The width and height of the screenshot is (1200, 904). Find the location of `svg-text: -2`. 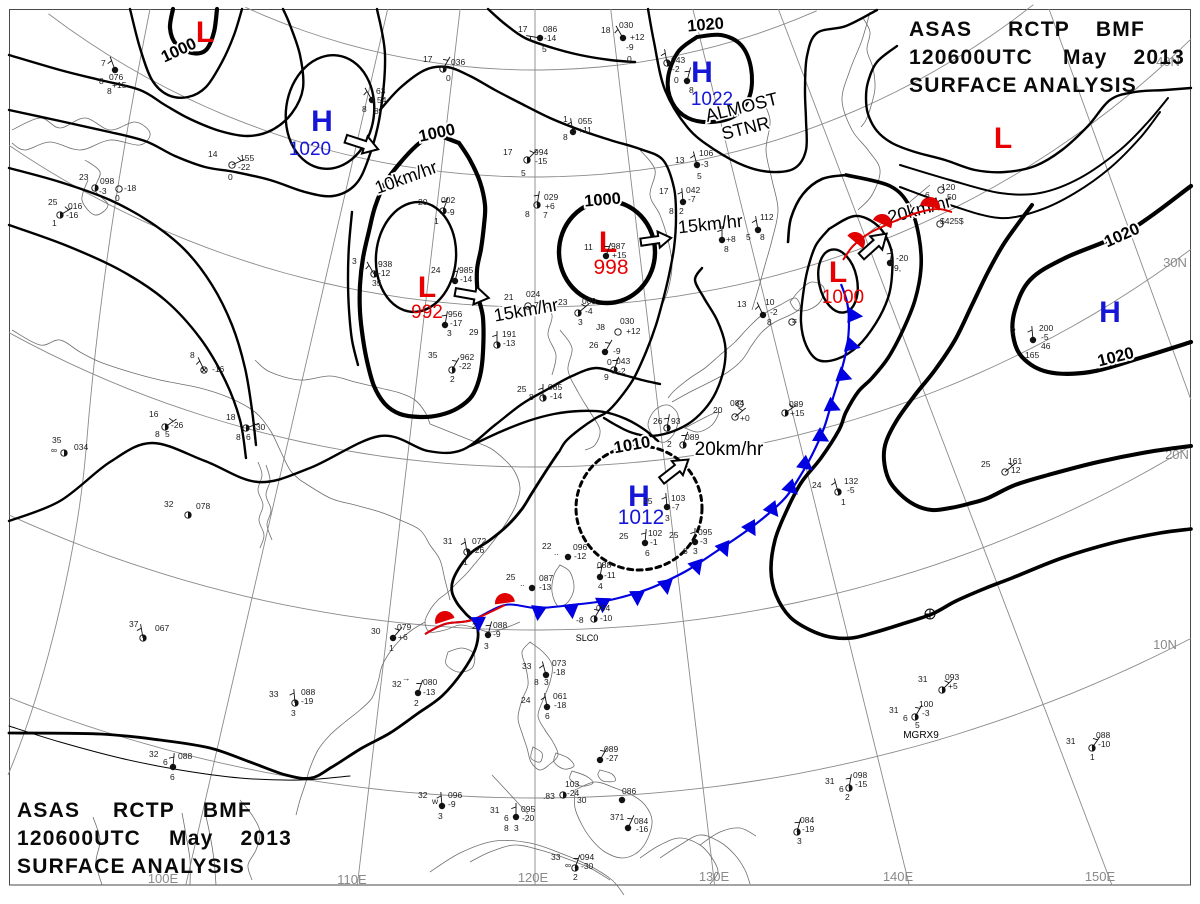

svg-text: -2 is located at coordinates (774, 312).